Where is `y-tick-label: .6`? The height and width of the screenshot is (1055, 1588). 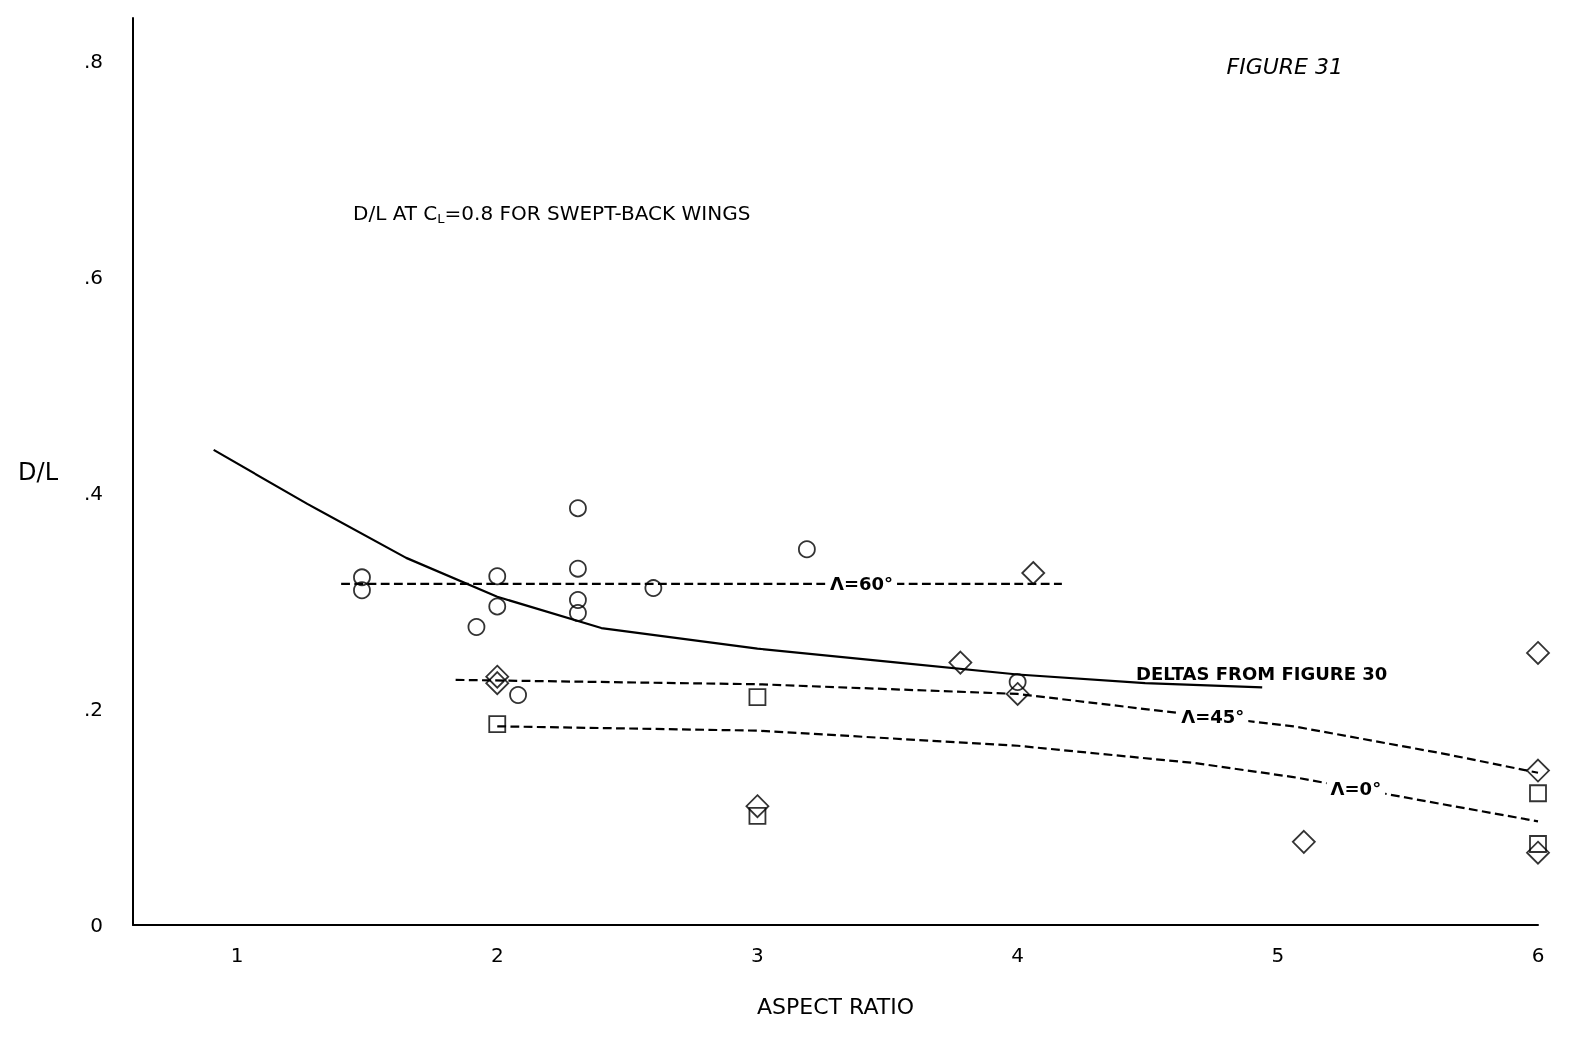 y-tick-label: .6 is located at coordinates (93, 277).